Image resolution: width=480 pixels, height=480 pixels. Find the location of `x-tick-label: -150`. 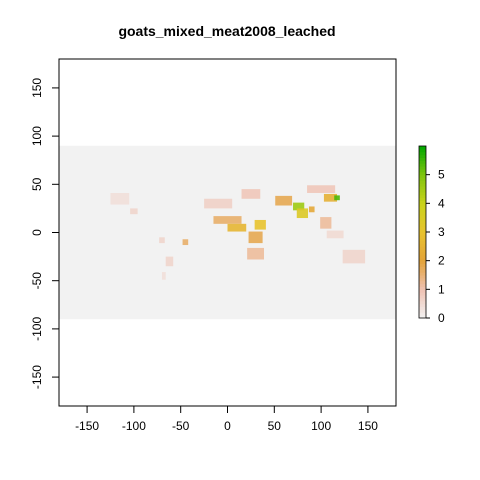

x-tick-label: -150 is located at coordinates (87, 426).